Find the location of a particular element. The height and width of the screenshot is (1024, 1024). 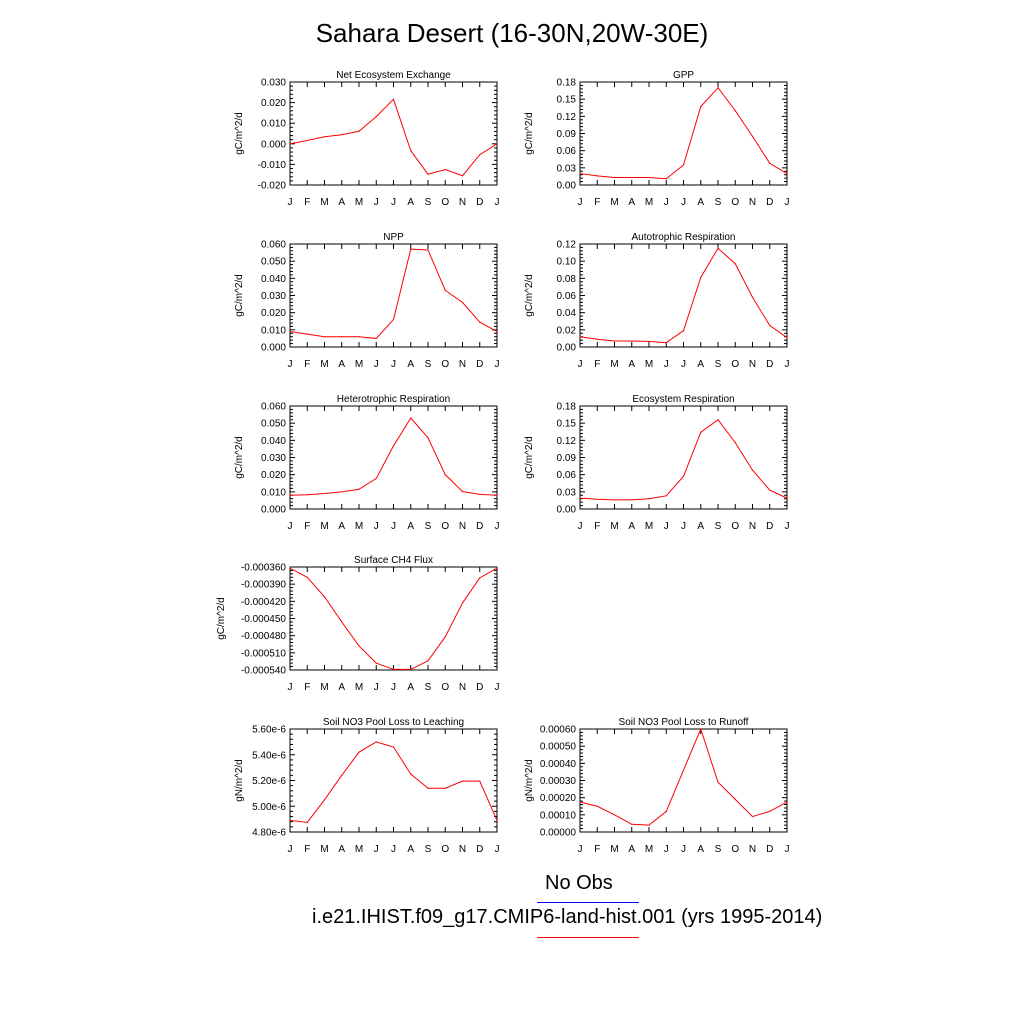

chart-title: NPP is located at coordinates (393, 237).